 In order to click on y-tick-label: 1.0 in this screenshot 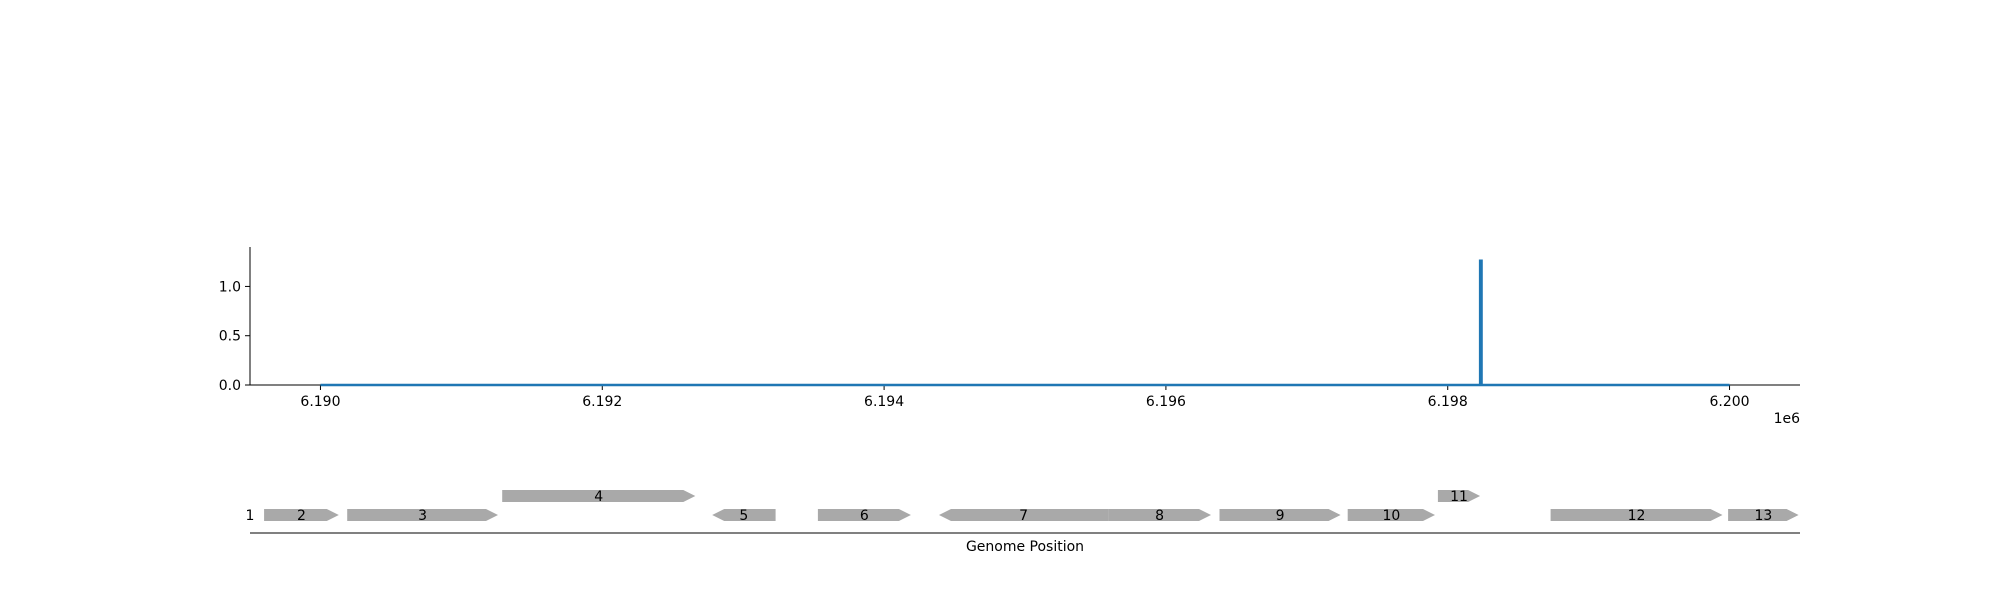, I will do `click(230, 287)`.